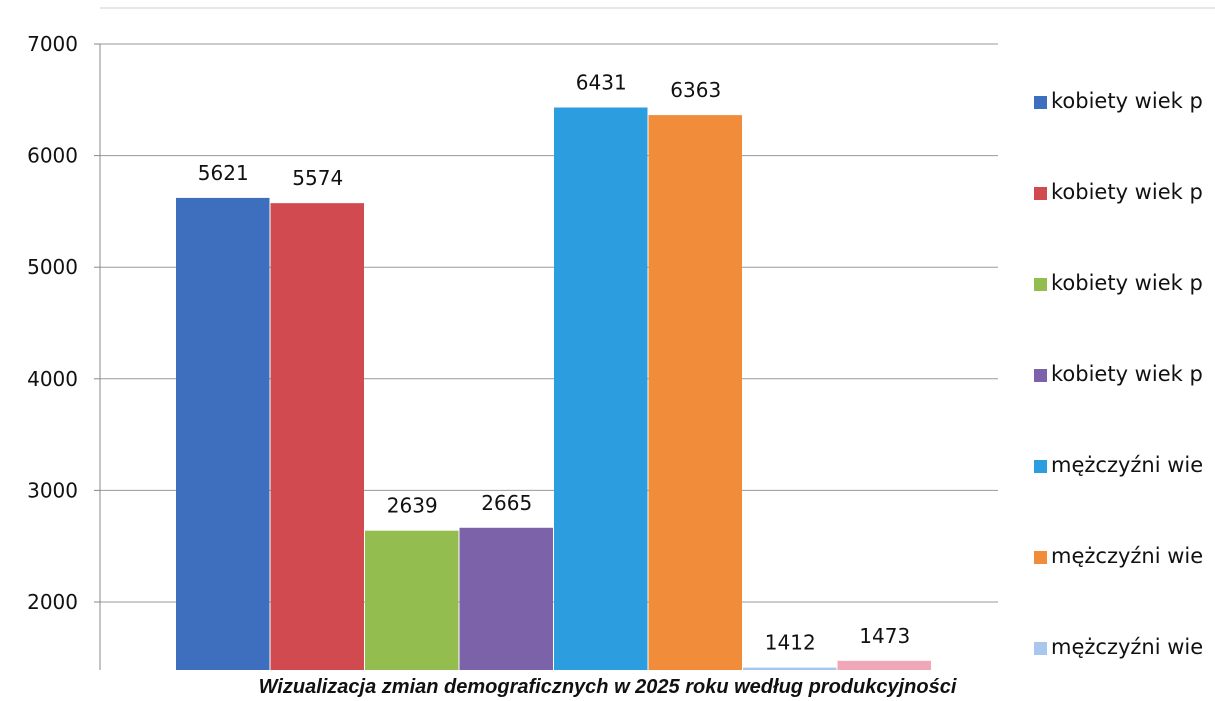 Image resolution: width=1215 pixels, height=701 pixels. What do you see at coordinates (601, 83) in the screenshot?
I see `data-label: 6431` at bounding box center [601, 83].